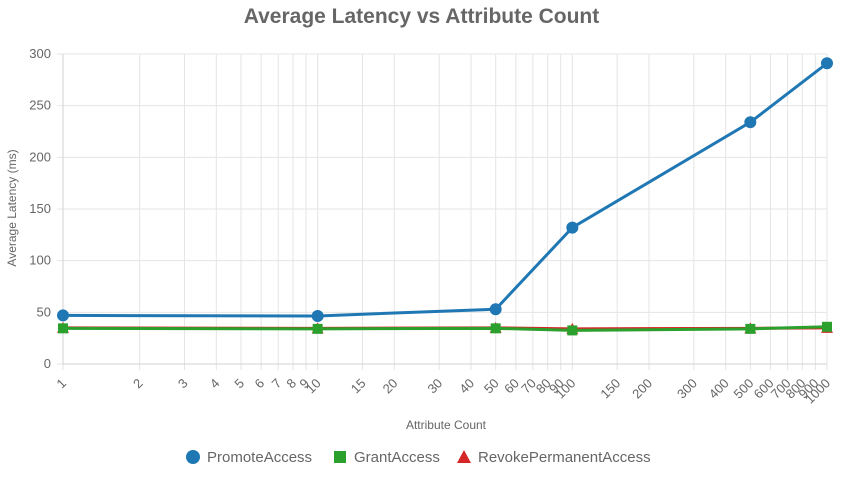 This screenshot has height=478, width=843. I want to click on legend-marker-circle, so click(193, 457).